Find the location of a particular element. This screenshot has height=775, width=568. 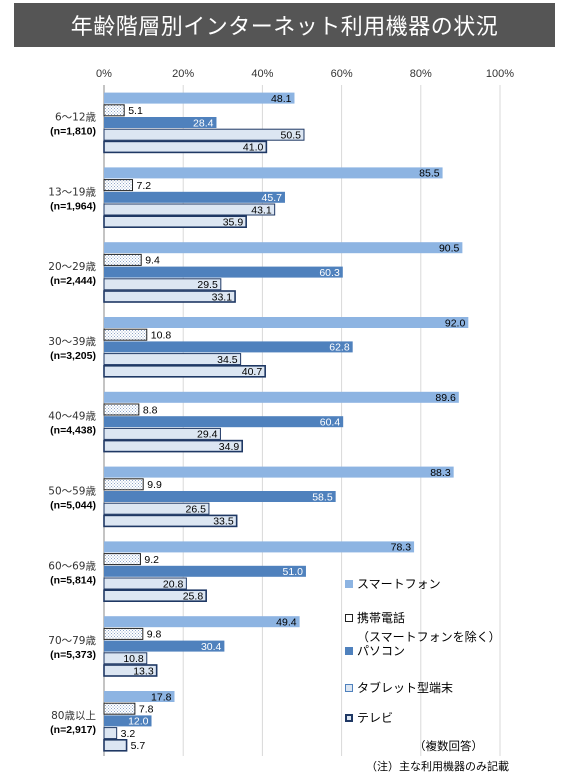

legend-item-mobile: 携帯電話 is located at coordinates (375, 617).